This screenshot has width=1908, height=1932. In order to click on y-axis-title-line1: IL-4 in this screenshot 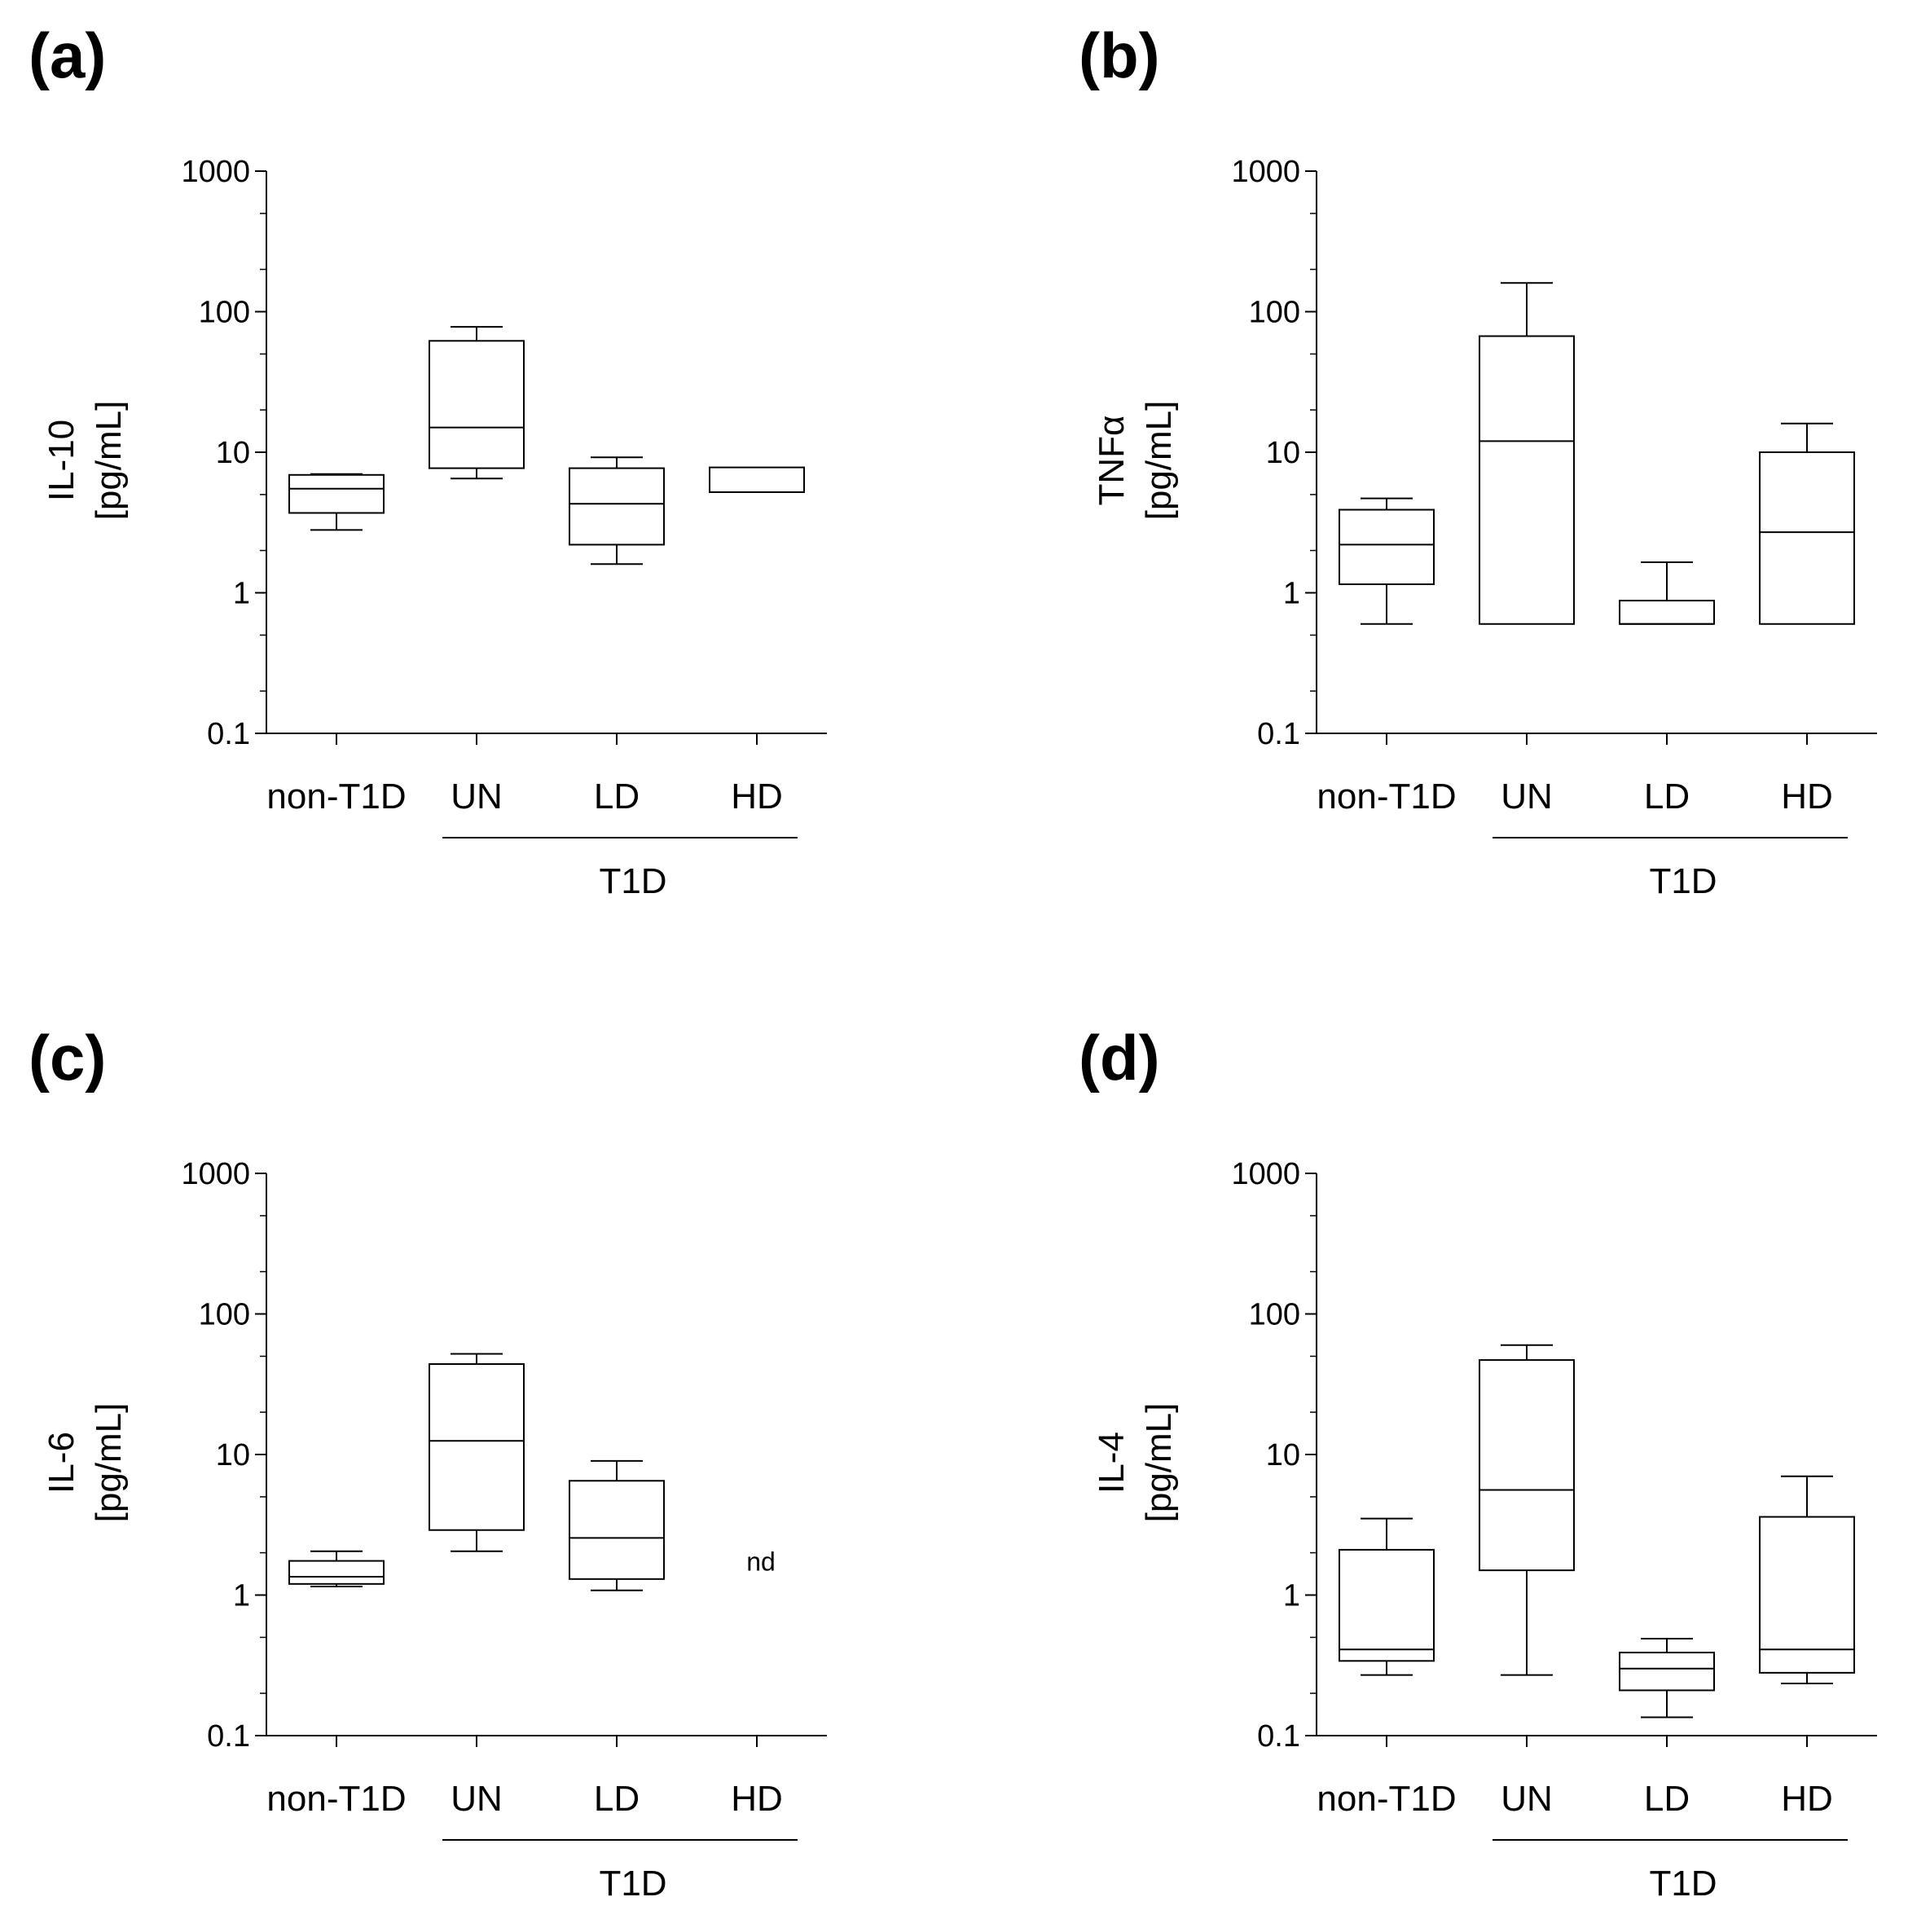, I will do `click(1112, 1463)`.